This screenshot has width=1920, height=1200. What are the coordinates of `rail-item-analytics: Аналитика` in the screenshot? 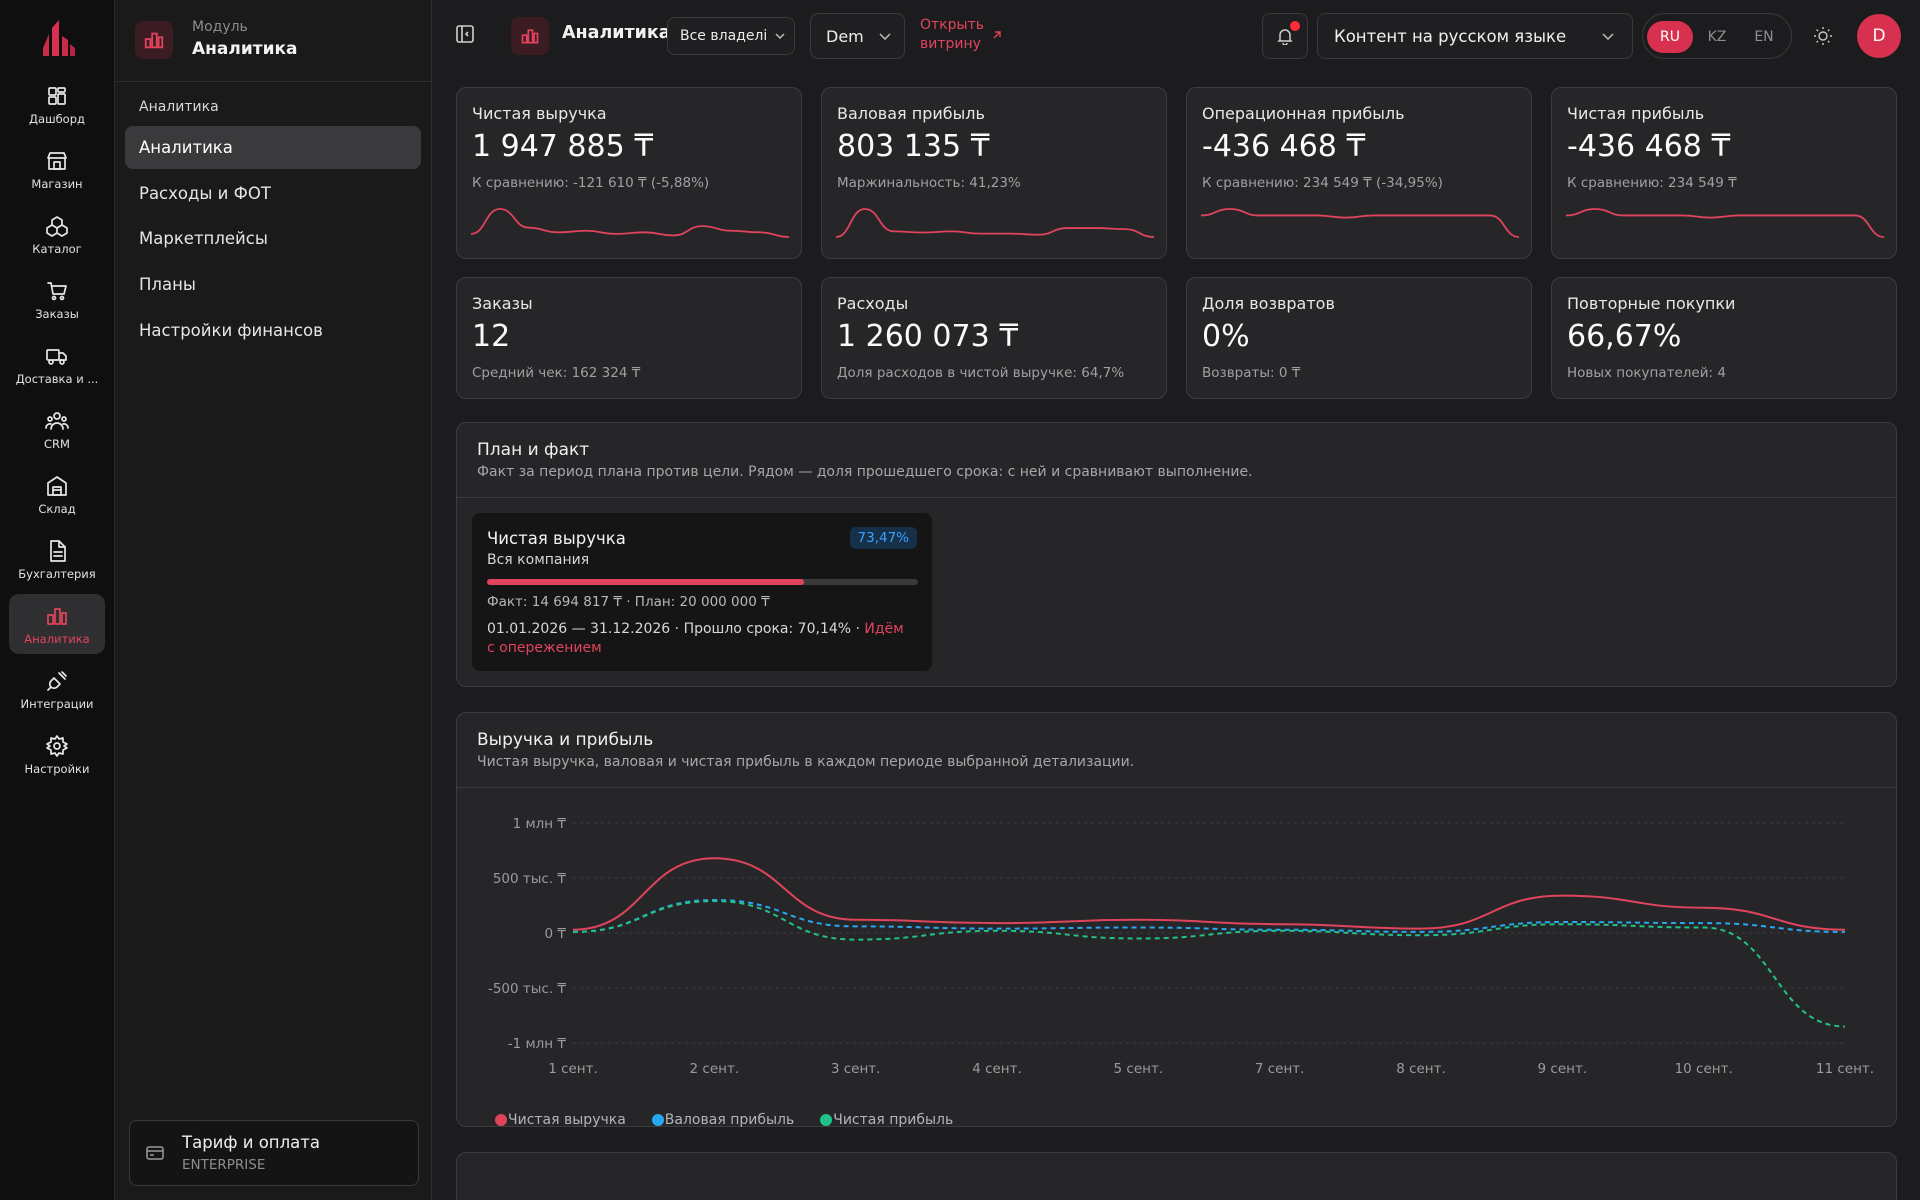 It's located at (57, 624).